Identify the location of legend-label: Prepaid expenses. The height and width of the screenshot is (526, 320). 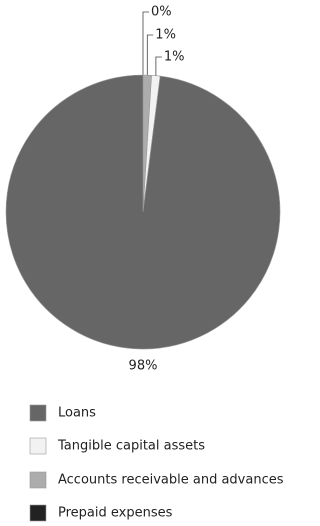
(115, 513).